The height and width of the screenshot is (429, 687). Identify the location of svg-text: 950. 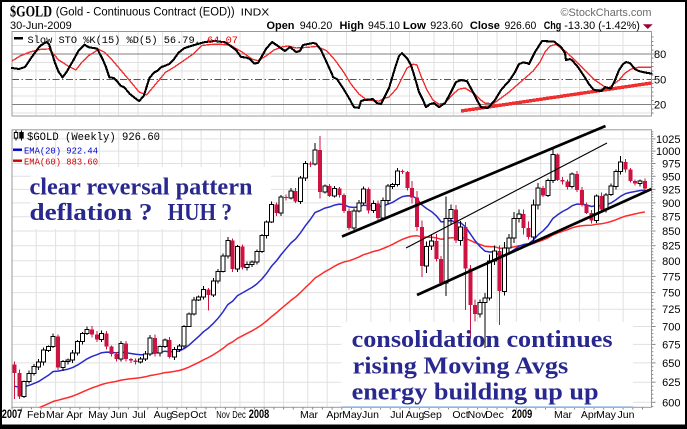
(671, 177).